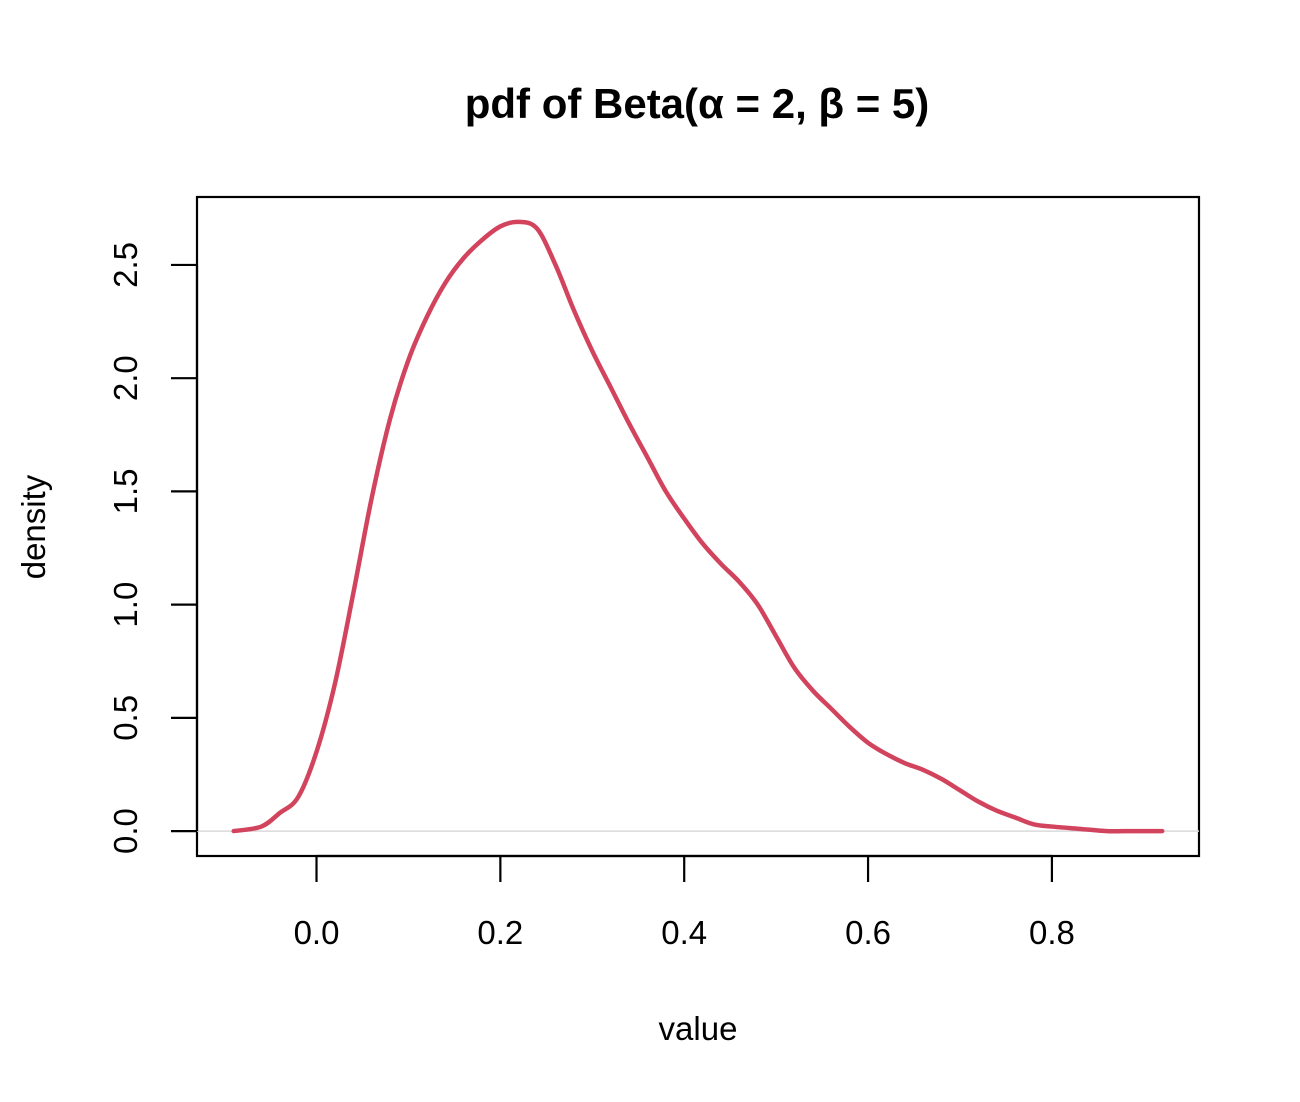 Image resolution: width=1300 pixels, height=1102 pixels. Describe the element at coordinates (684, 932) in the screenshot. I see `x-tick-label: 0.4` at that location.